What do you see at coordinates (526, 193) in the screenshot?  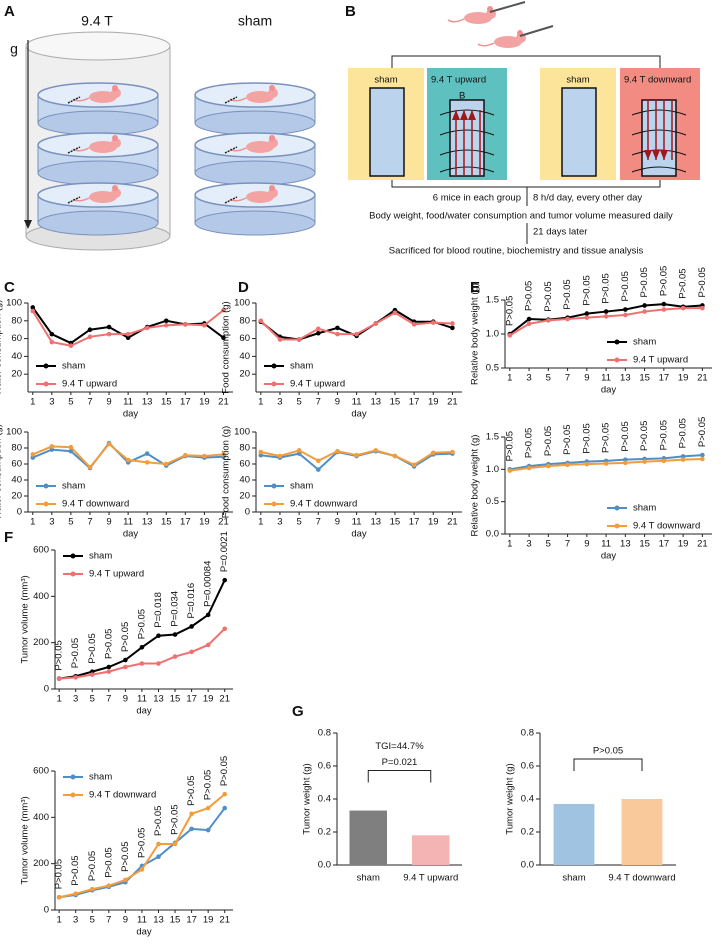 I see `bracket` at bounding box center [526, 193].